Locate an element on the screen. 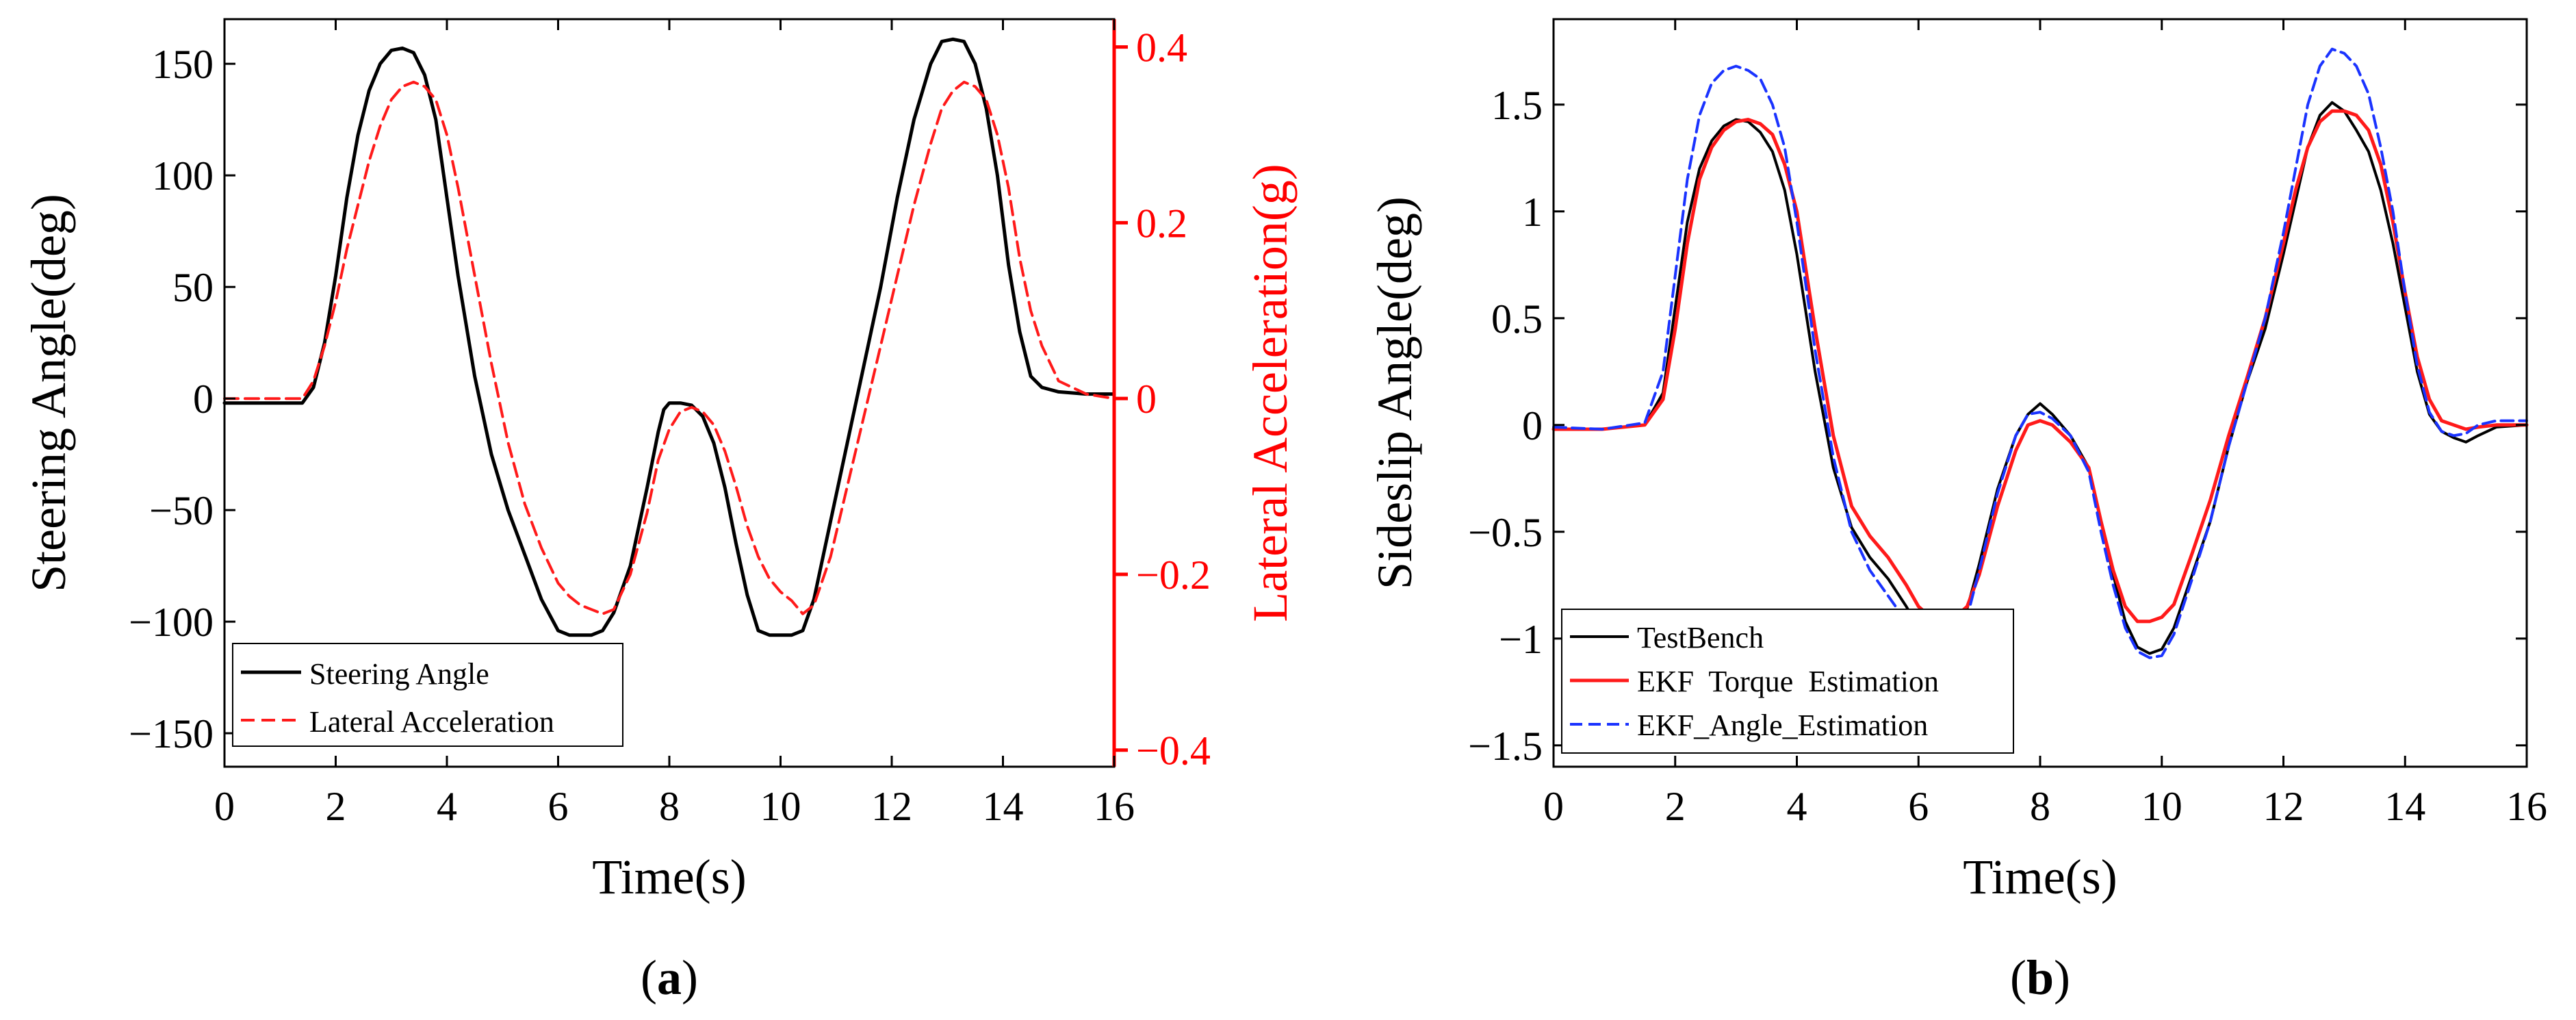 This screenshot has width=2576, height=1020. panel-a-x-tick-label: 12 is located at coordinates (892, 806).